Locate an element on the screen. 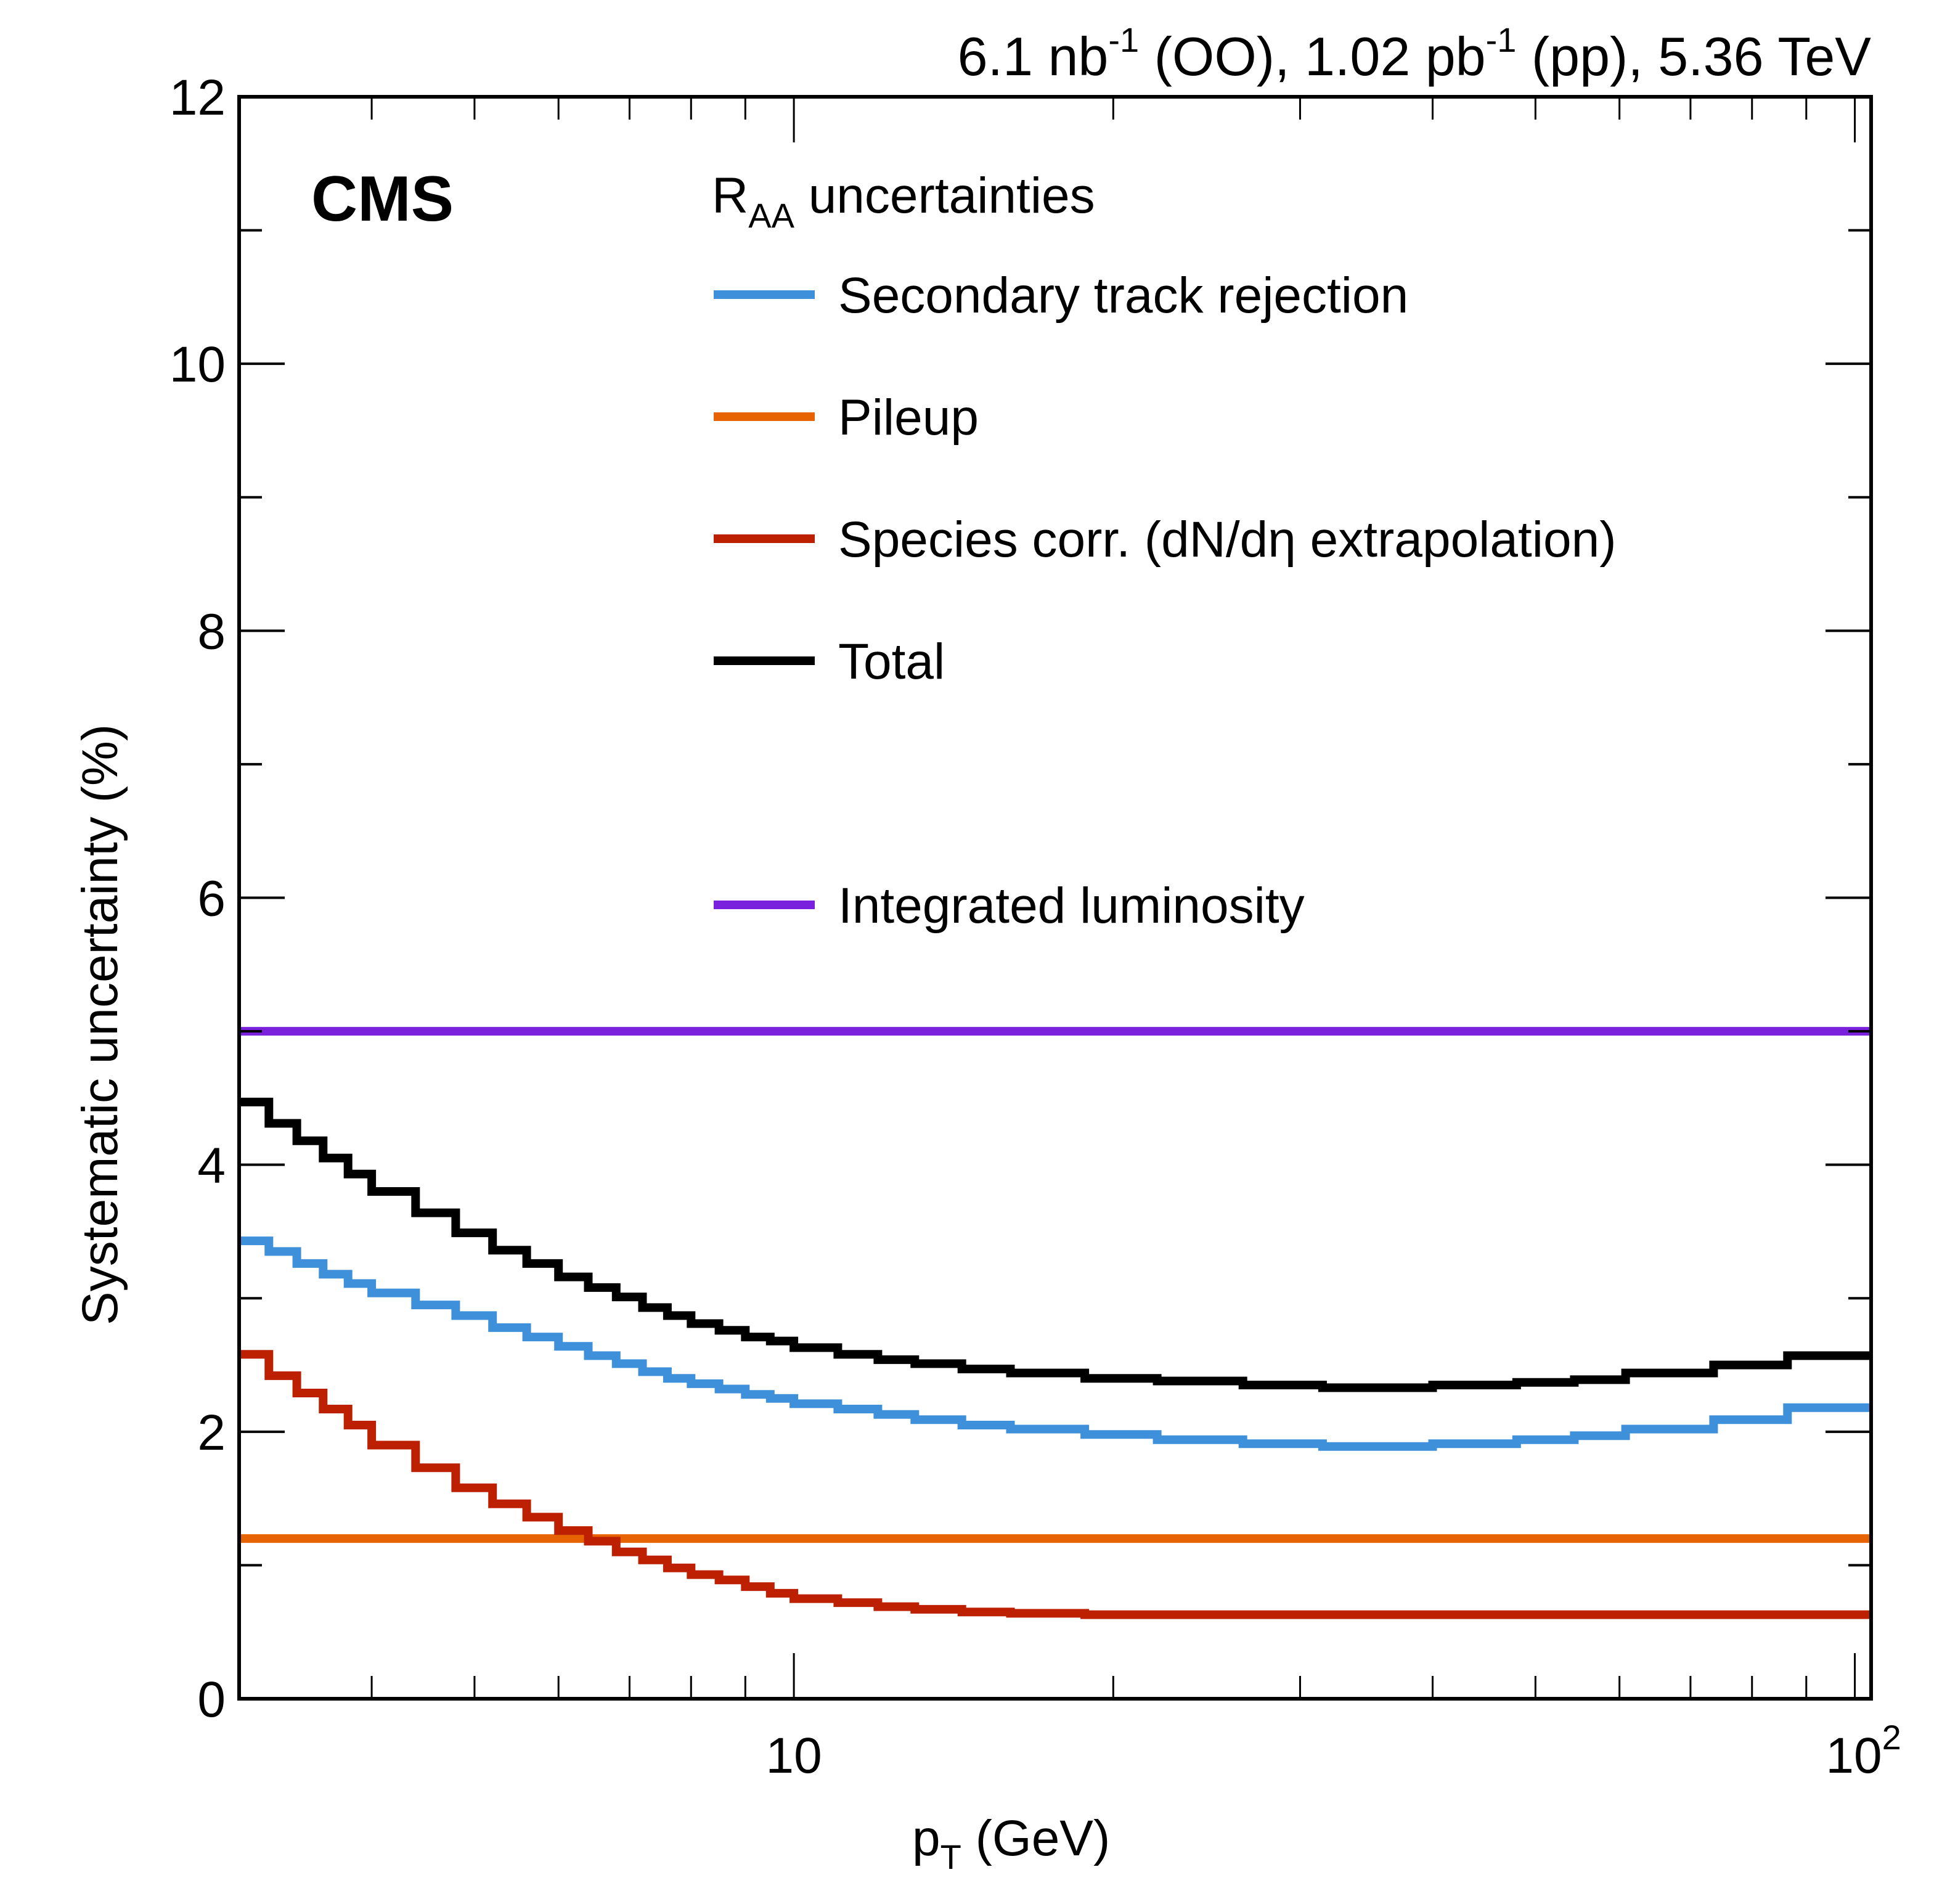 The image size is (1942, 1904). series-species-corr-dn-d-extrapolation is located at coordinates (1055, 1484).